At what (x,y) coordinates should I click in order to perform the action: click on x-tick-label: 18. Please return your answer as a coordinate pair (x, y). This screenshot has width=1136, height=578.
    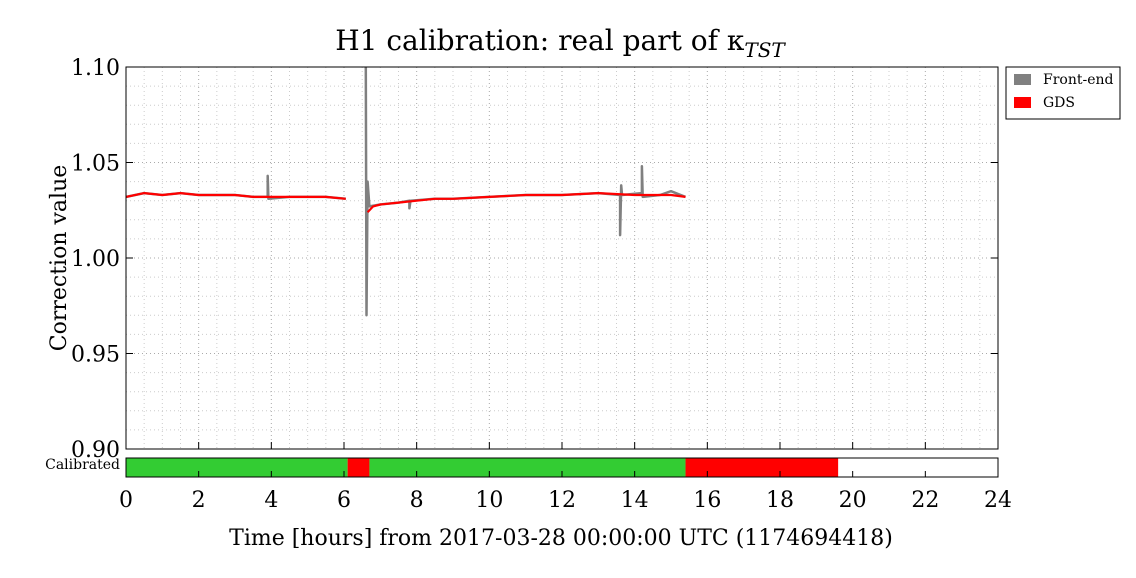
    Looking at the image, I should click on (780, 500).